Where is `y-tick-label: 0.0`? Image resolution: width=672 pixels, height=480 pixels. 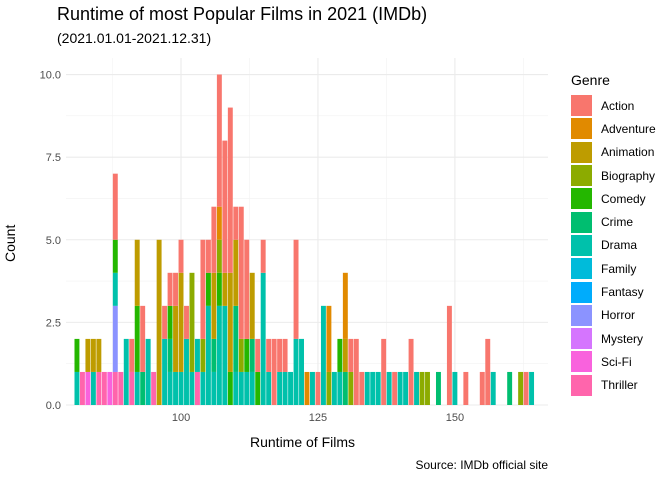
y-tick-label: 0.0 is located at coordinates (53, 406).